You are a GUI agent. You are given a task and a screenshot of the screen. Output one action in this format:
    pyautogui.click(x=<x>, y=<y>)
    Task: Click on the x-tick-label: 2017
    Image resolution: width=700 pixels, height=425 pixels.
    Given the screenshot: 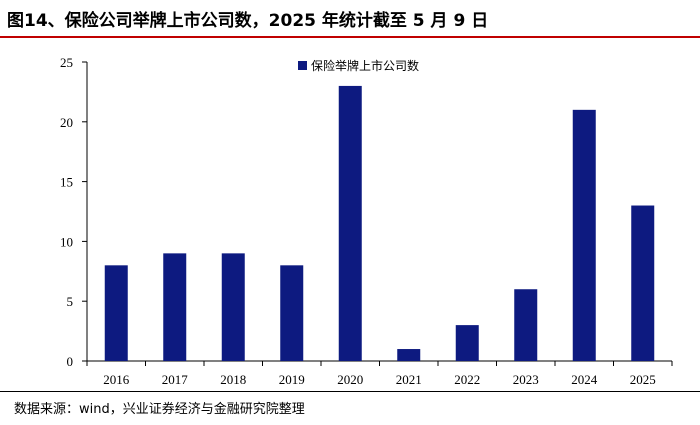 What is the action you would take?
    pyautogui.click(x=175, y=379)
    